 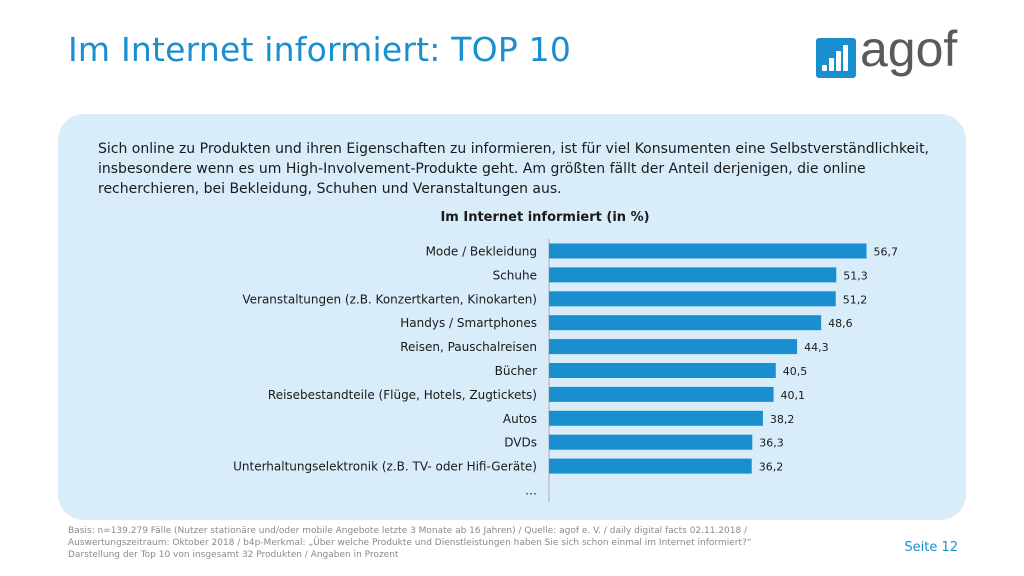 What do you see at coordinates (515, 275) in the screenshot?
I see `category-label: Schuhe` at bounding box center [515, 275].